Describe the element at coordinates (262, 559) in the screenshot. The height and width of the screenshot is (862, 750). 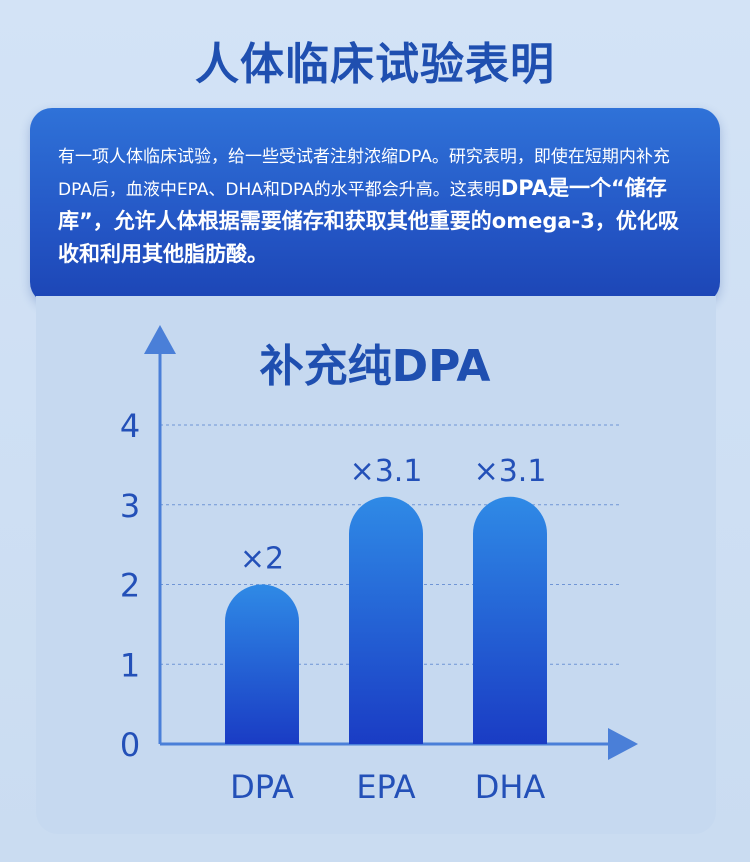
I see `data-label: ×2` at that location.